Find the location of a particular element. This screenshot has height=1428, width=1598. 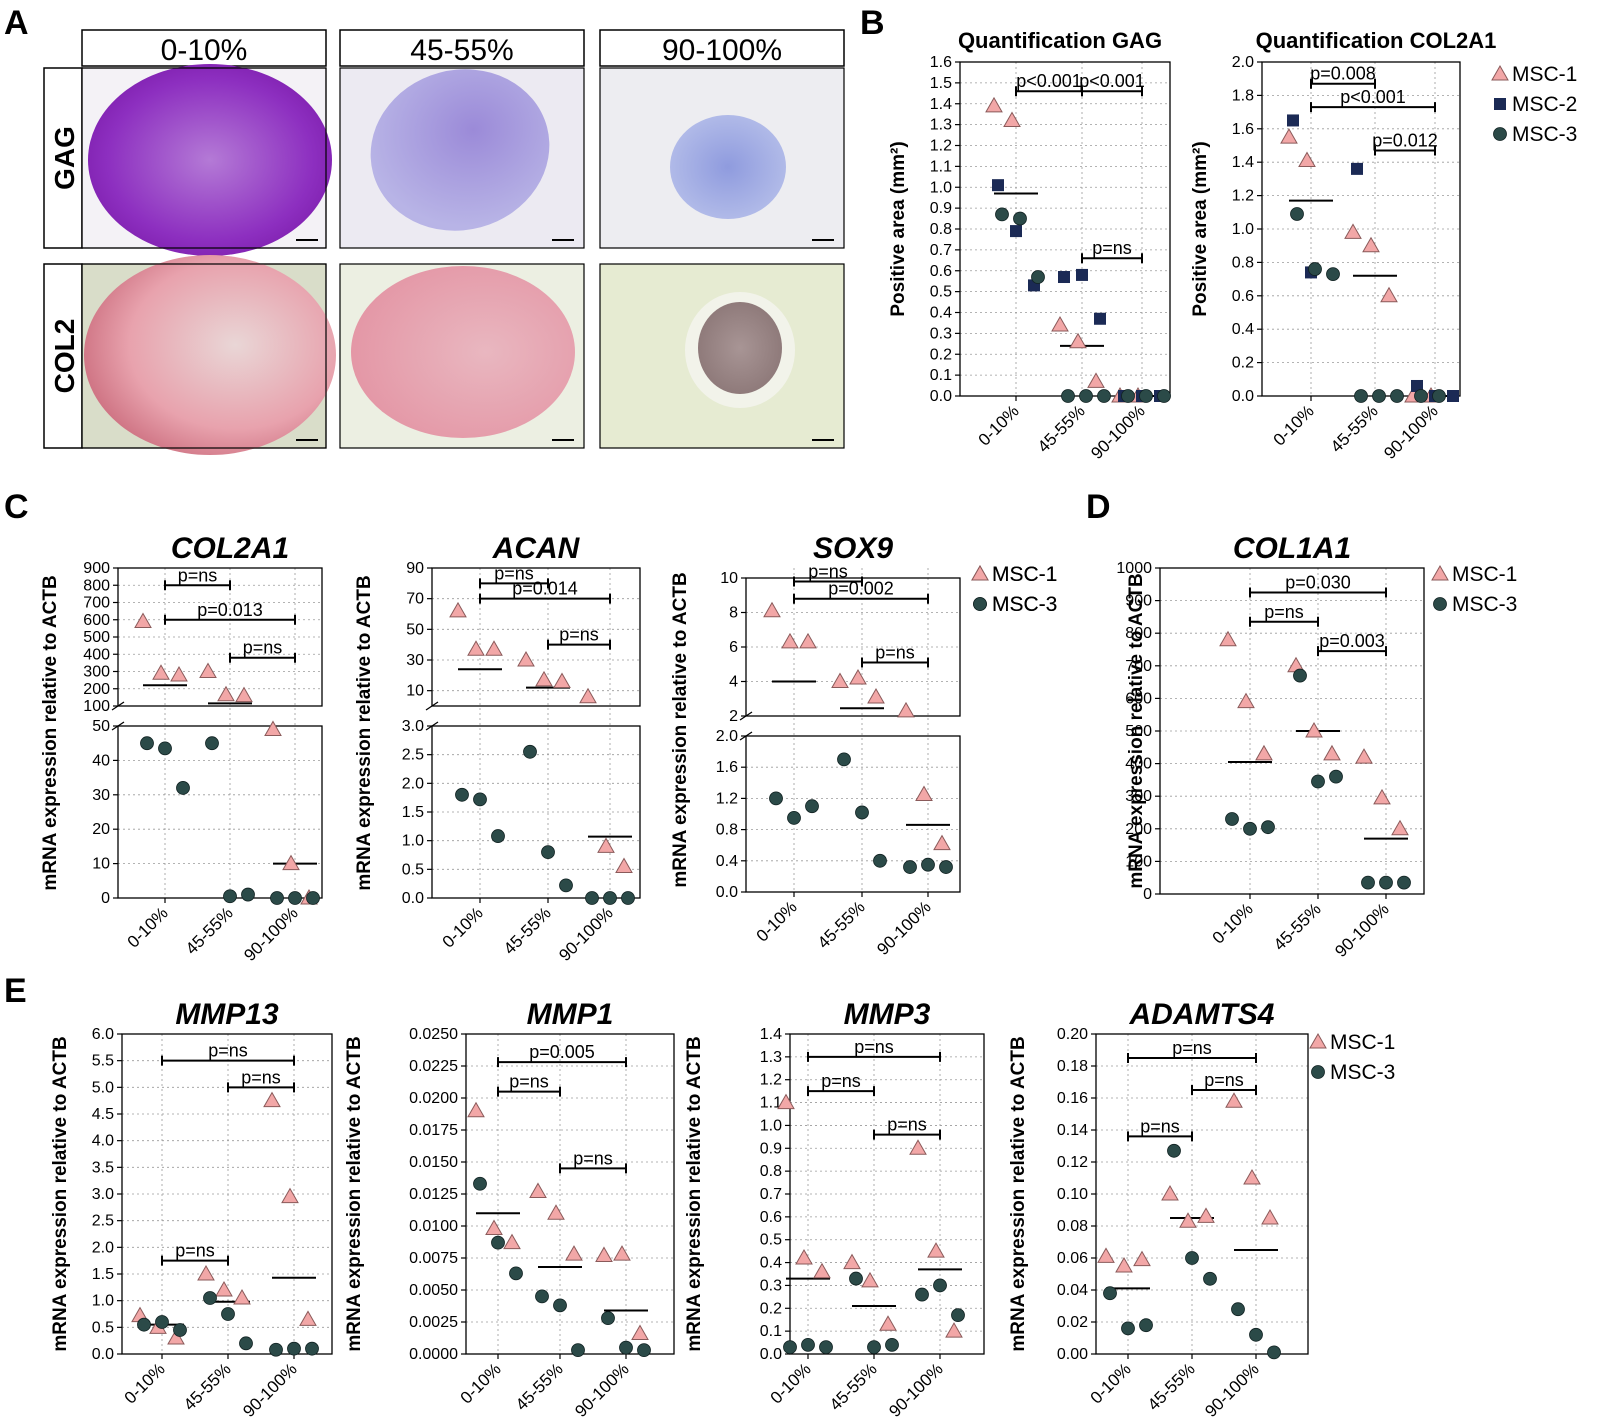

y-tick-label: 1.6 is located at coordinates (941, 62).